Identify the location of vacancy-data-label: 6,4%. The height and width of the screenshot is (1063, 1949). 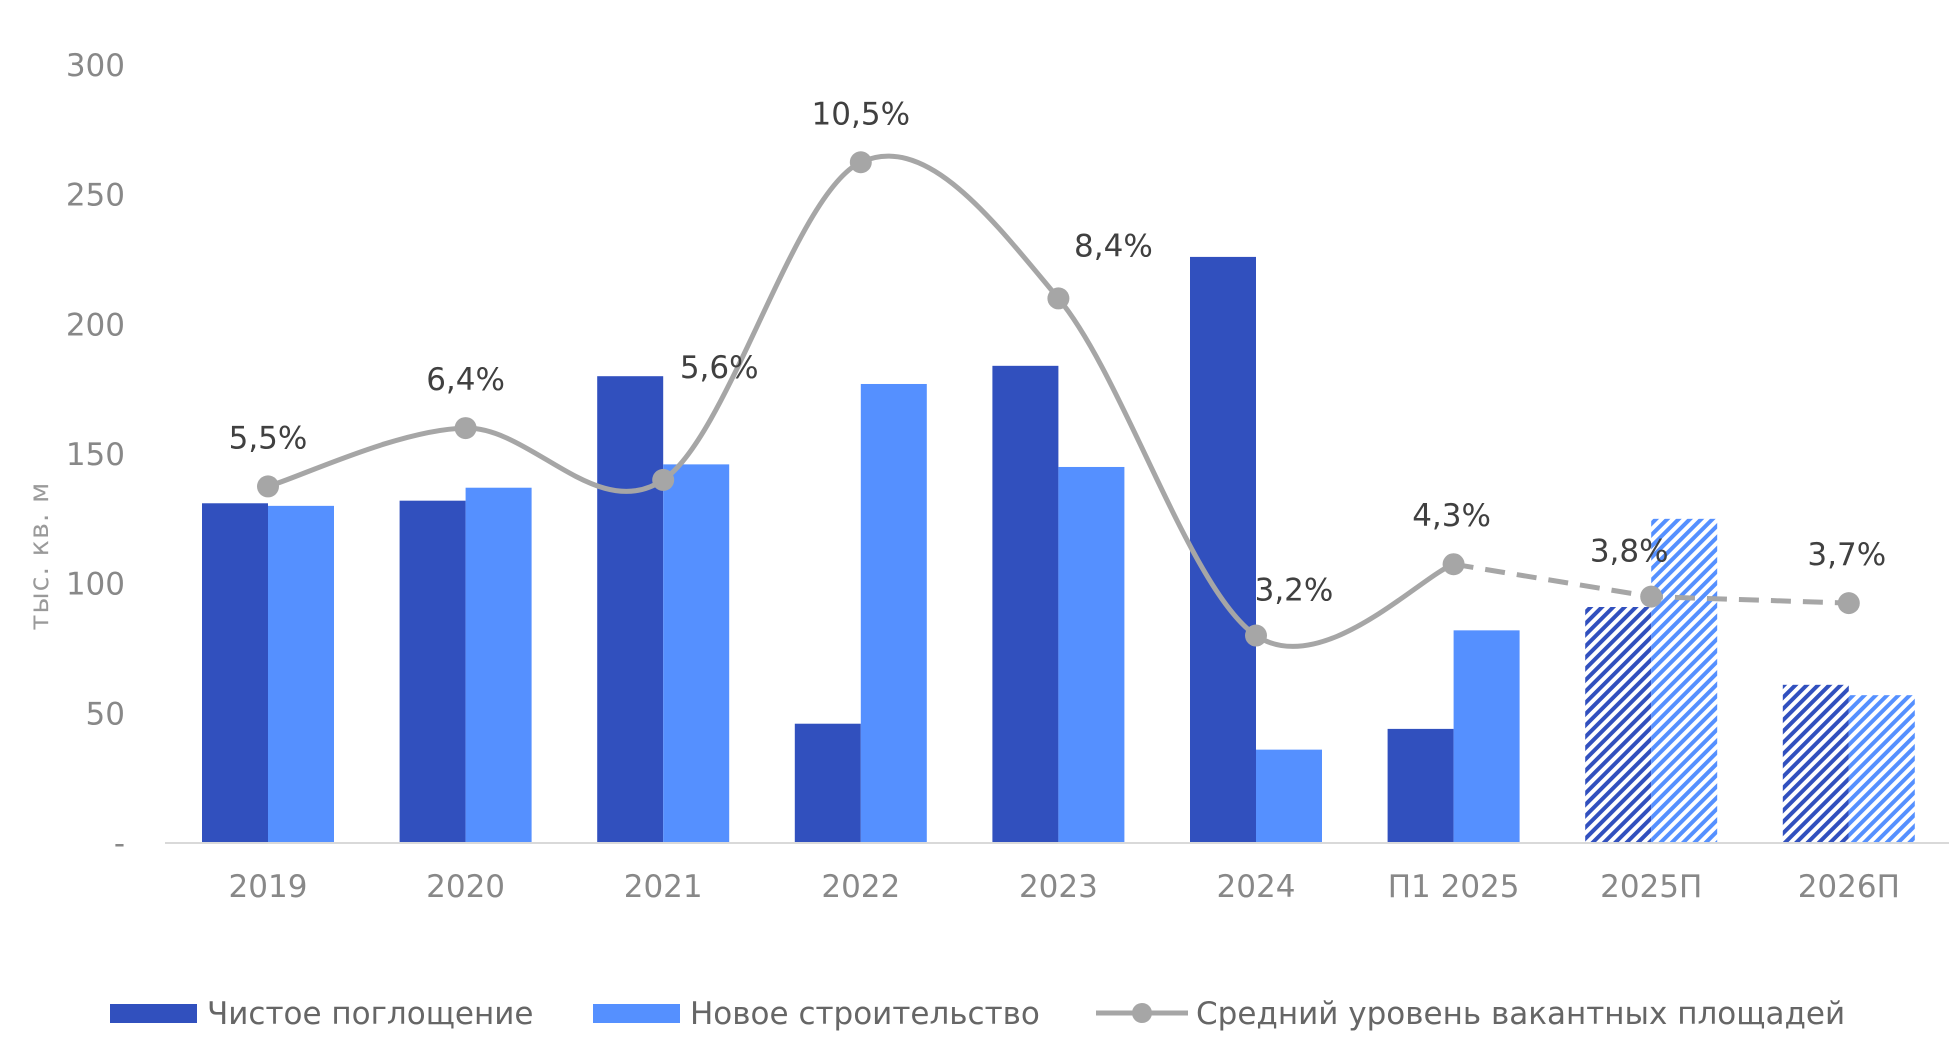
(465, 380).